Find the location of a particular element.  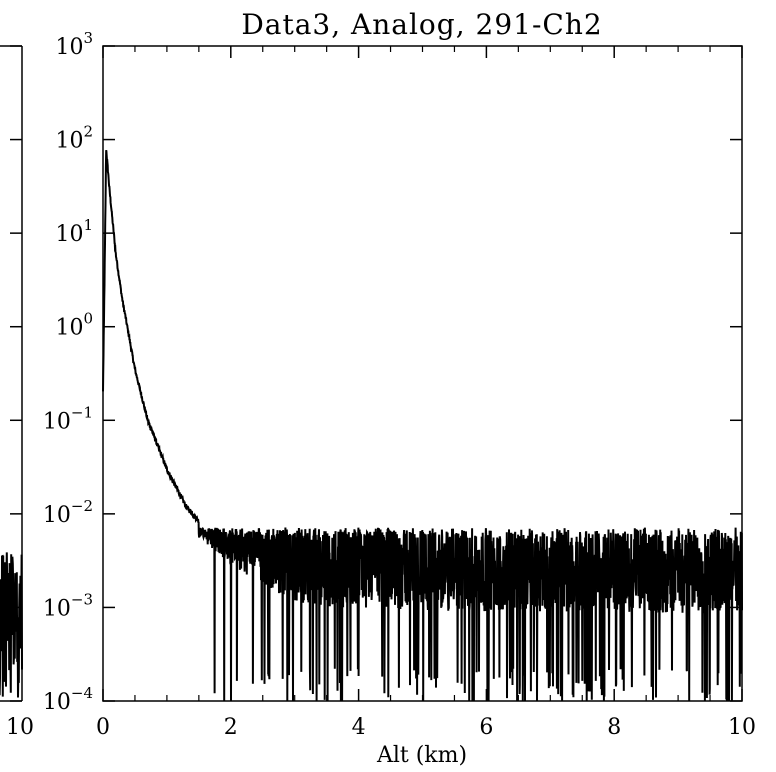

y-tick-label: 10¹ is located at coordinates (74, 231).